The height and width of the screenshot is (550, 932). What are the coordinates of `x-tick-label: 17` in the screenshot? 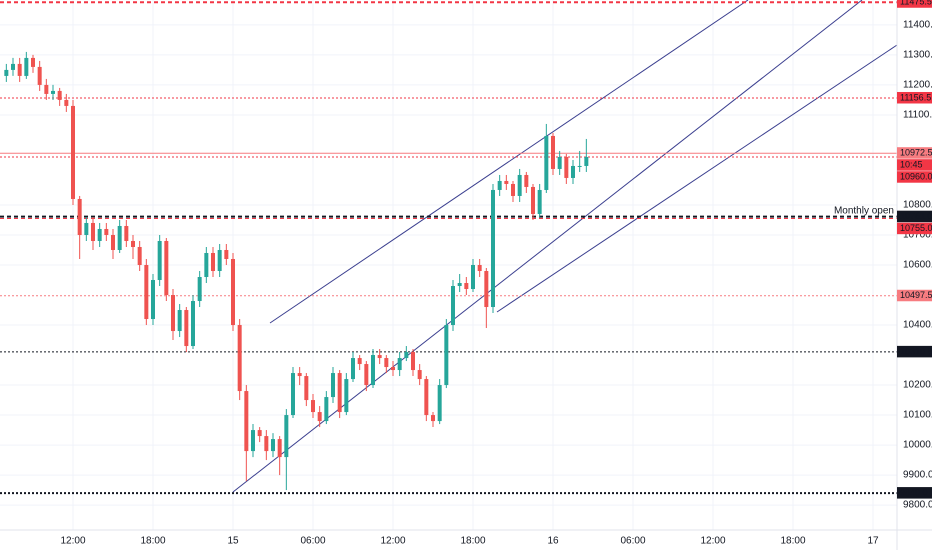 It's located at (873, 541).